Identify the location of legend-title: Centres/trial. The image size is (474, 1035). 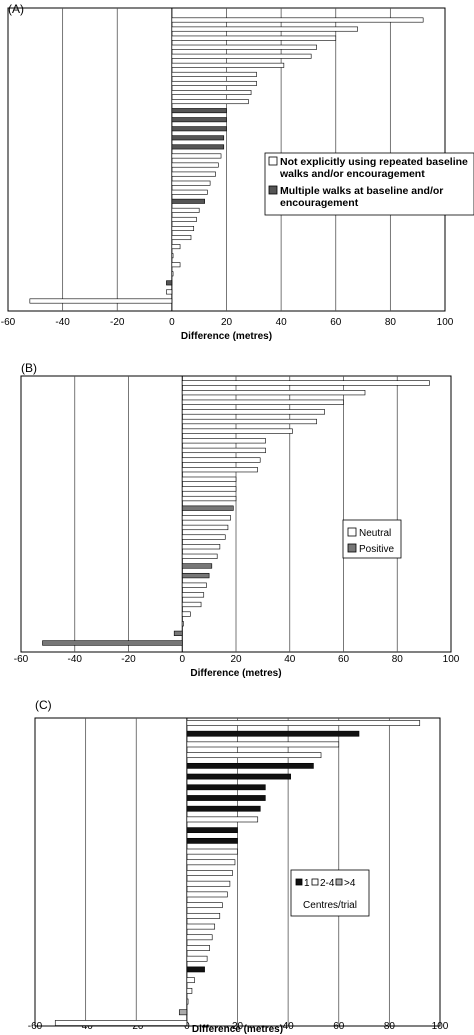
(330, 905).